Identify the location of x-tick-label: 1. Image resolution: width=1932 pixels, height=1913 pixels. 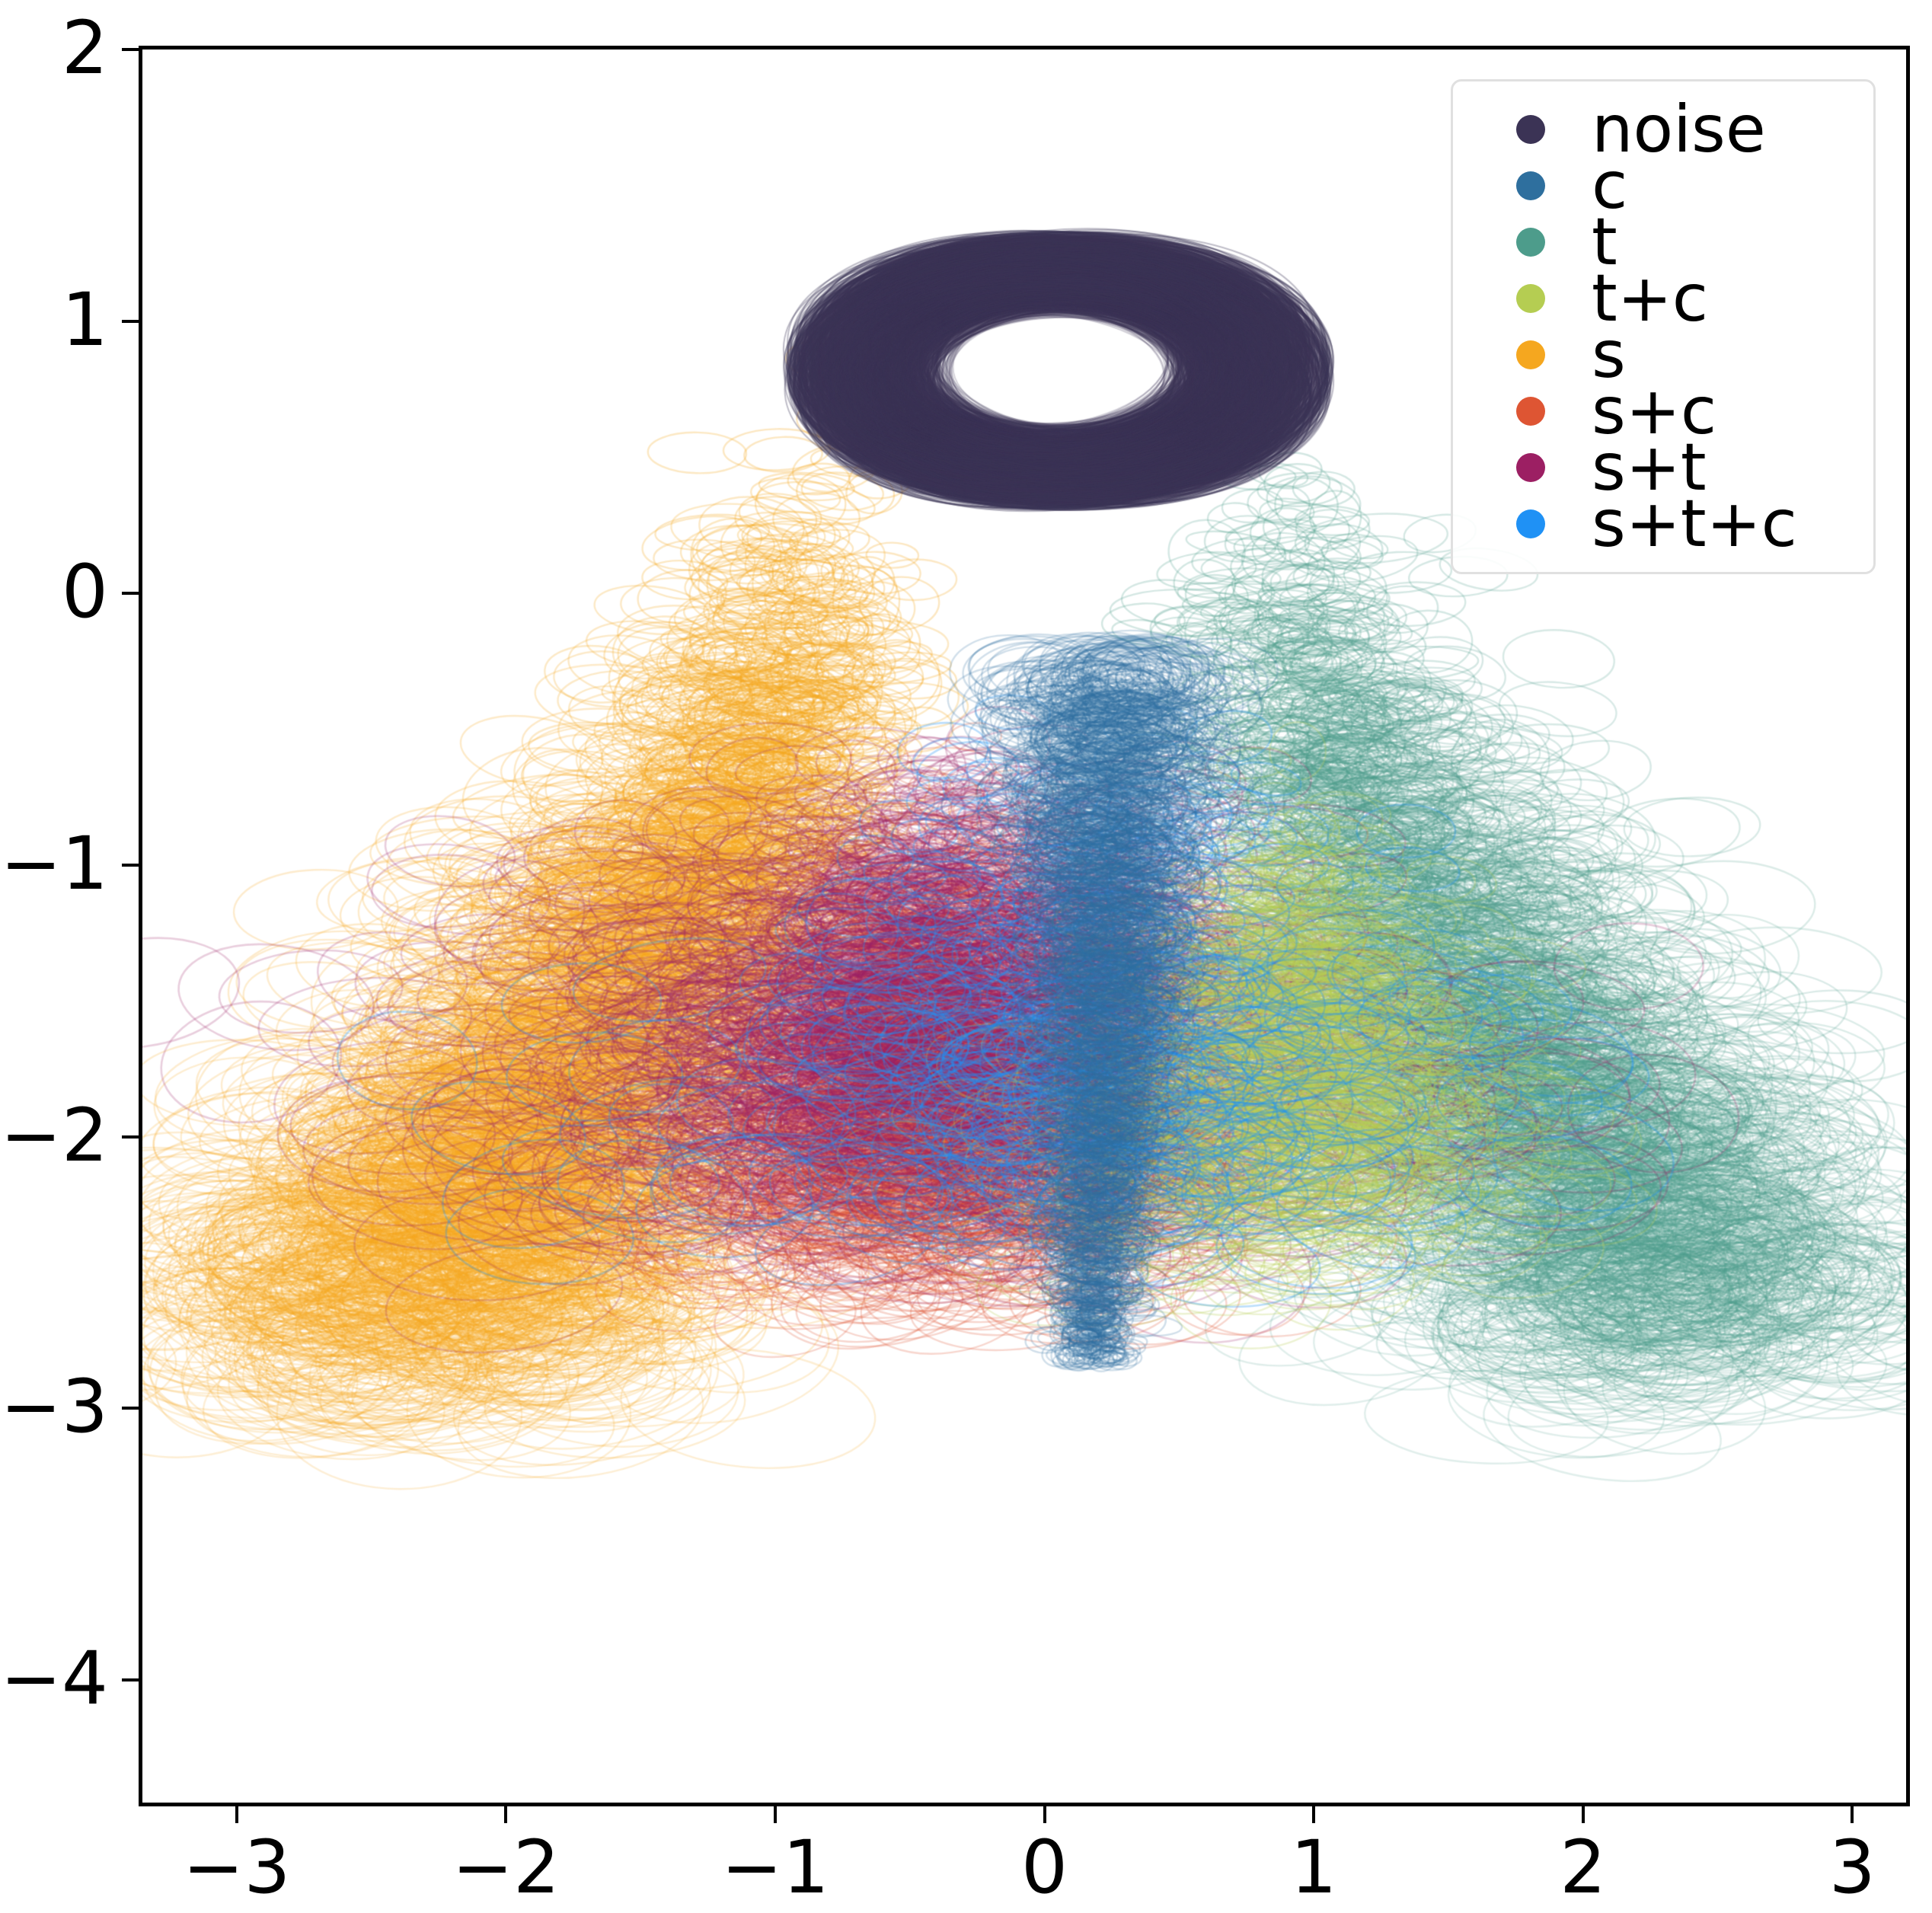
(1313, 1867).